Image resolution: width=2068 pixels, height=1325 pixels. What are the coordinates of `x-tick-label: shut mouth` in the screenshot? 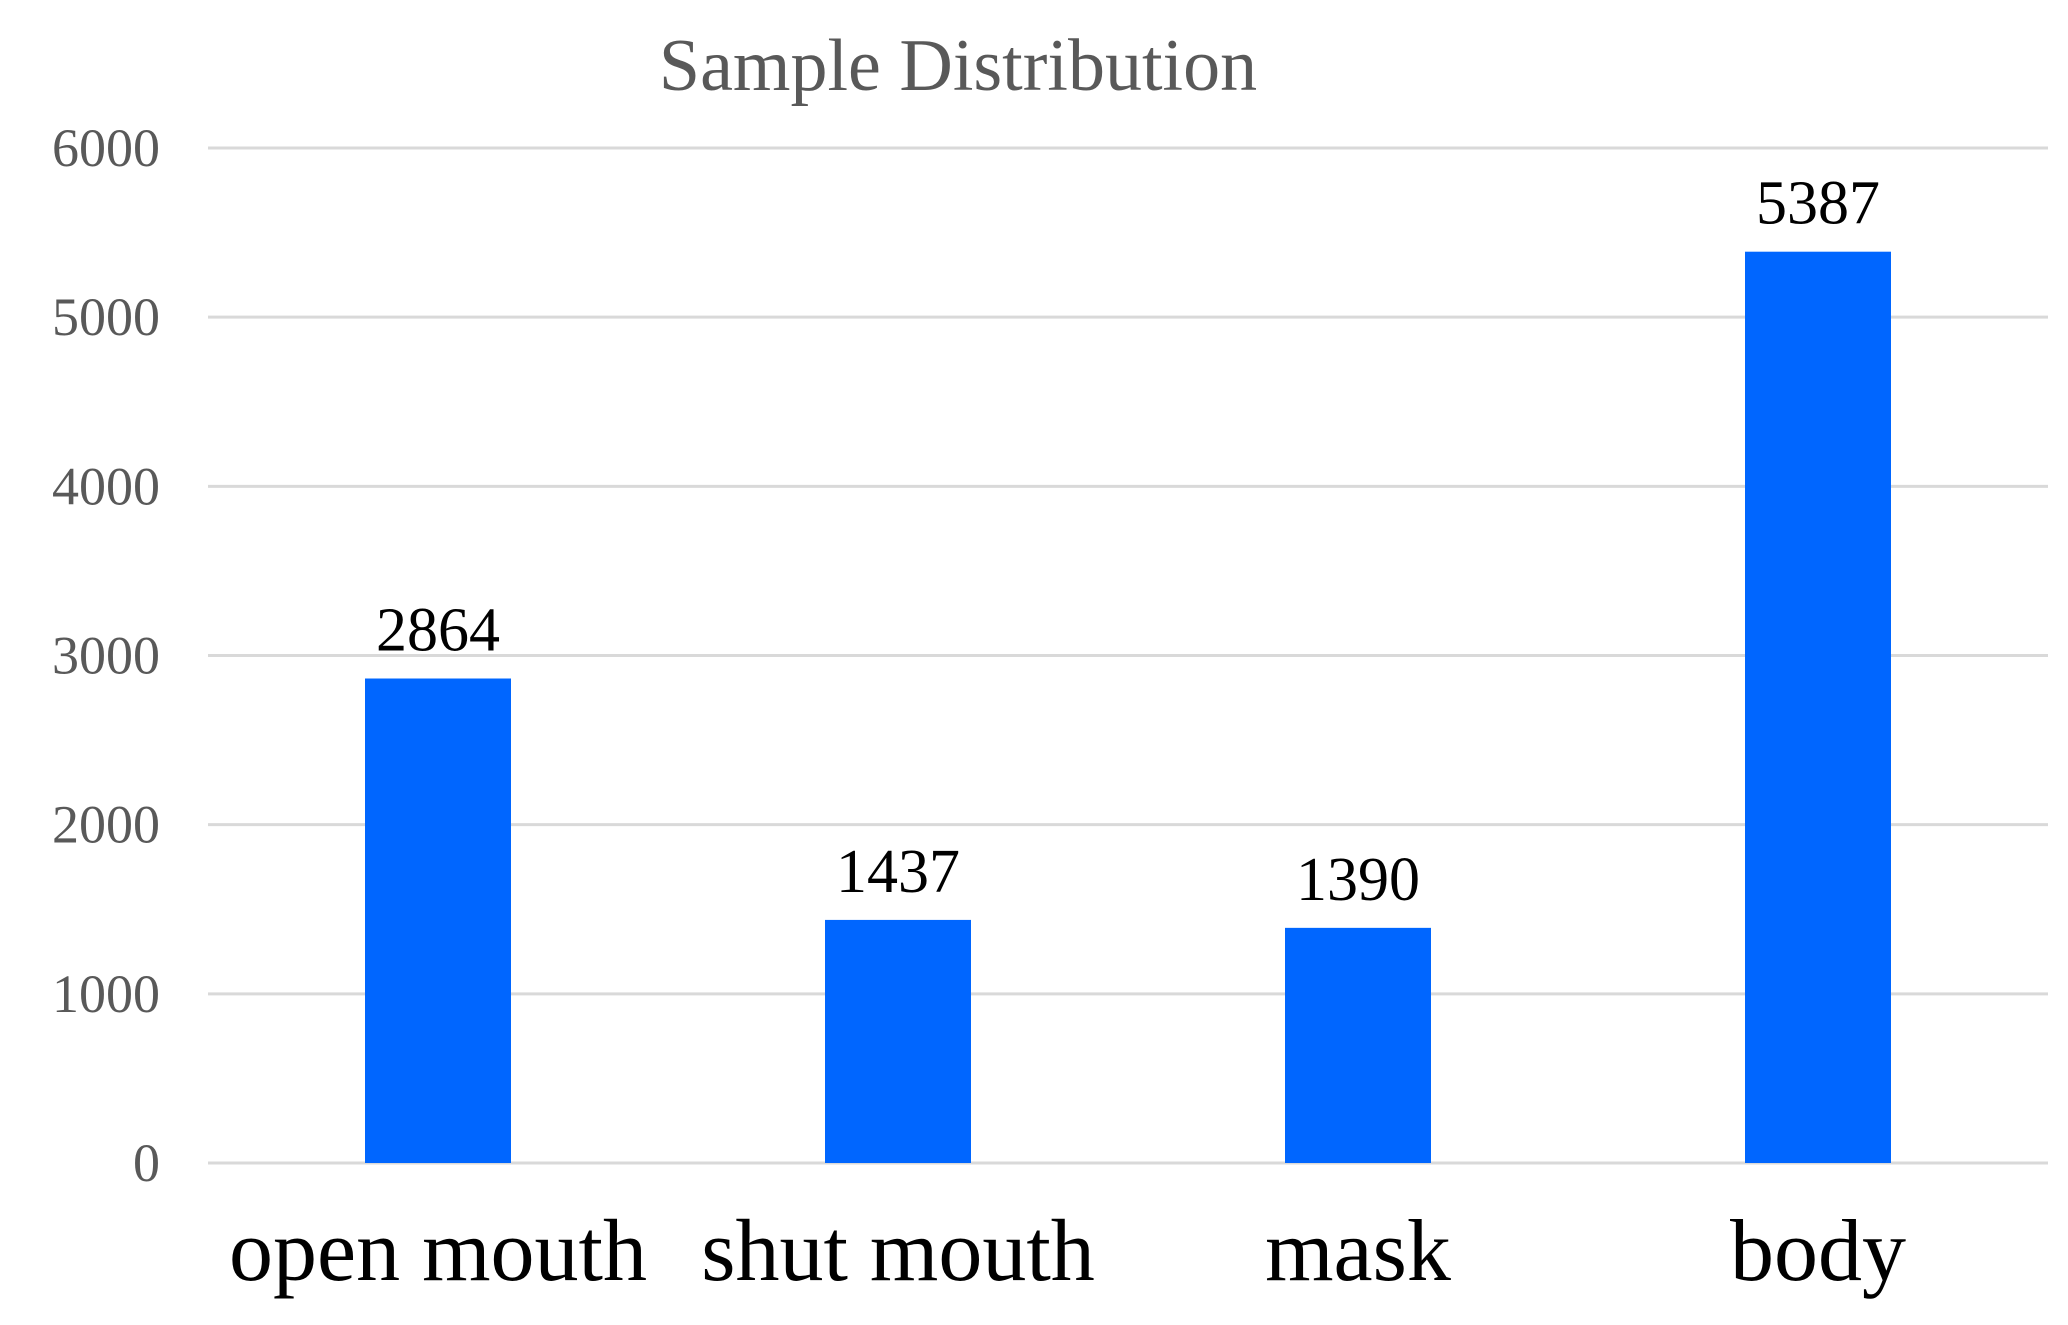 It's located at (898, 1251).